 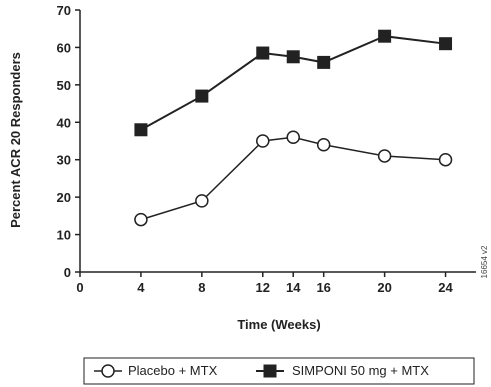 I want to click on x-tick-label: 0, so click(x=79, y=287).